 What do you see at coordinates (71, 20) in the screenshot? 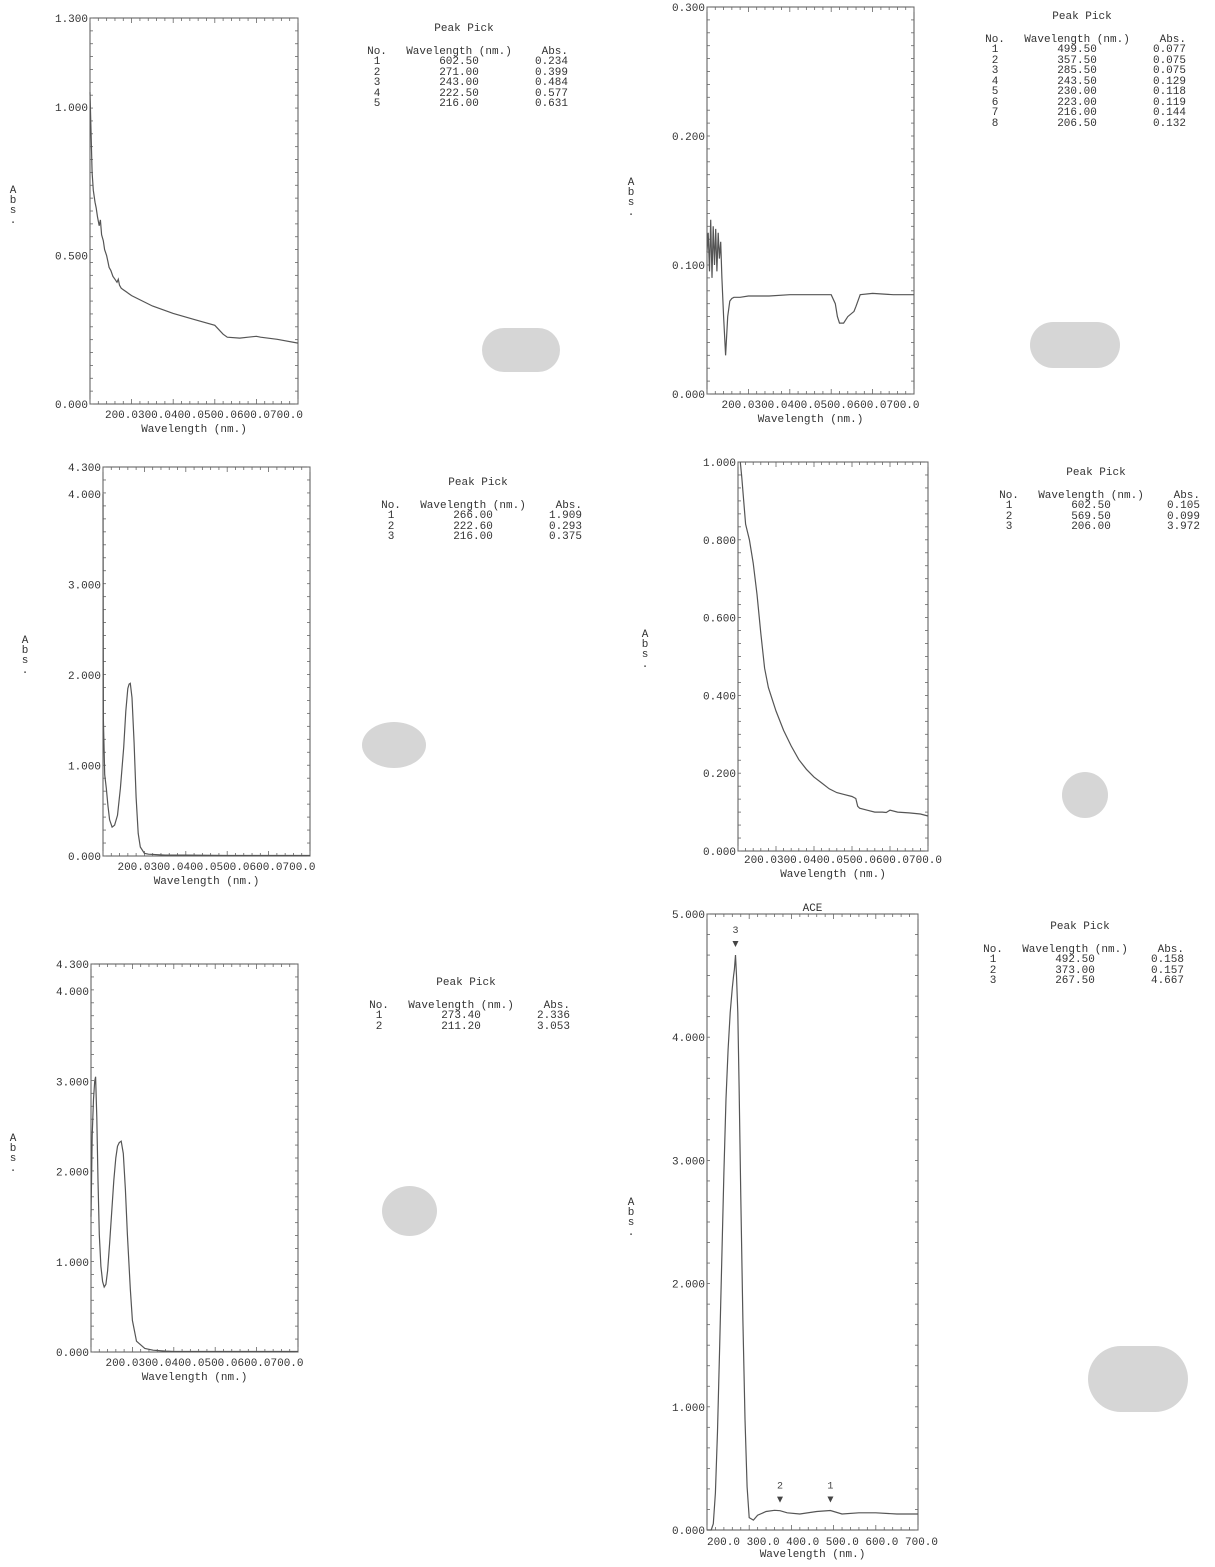
I see `y-tick-label: 1.300` at bounding box center [71, 20].